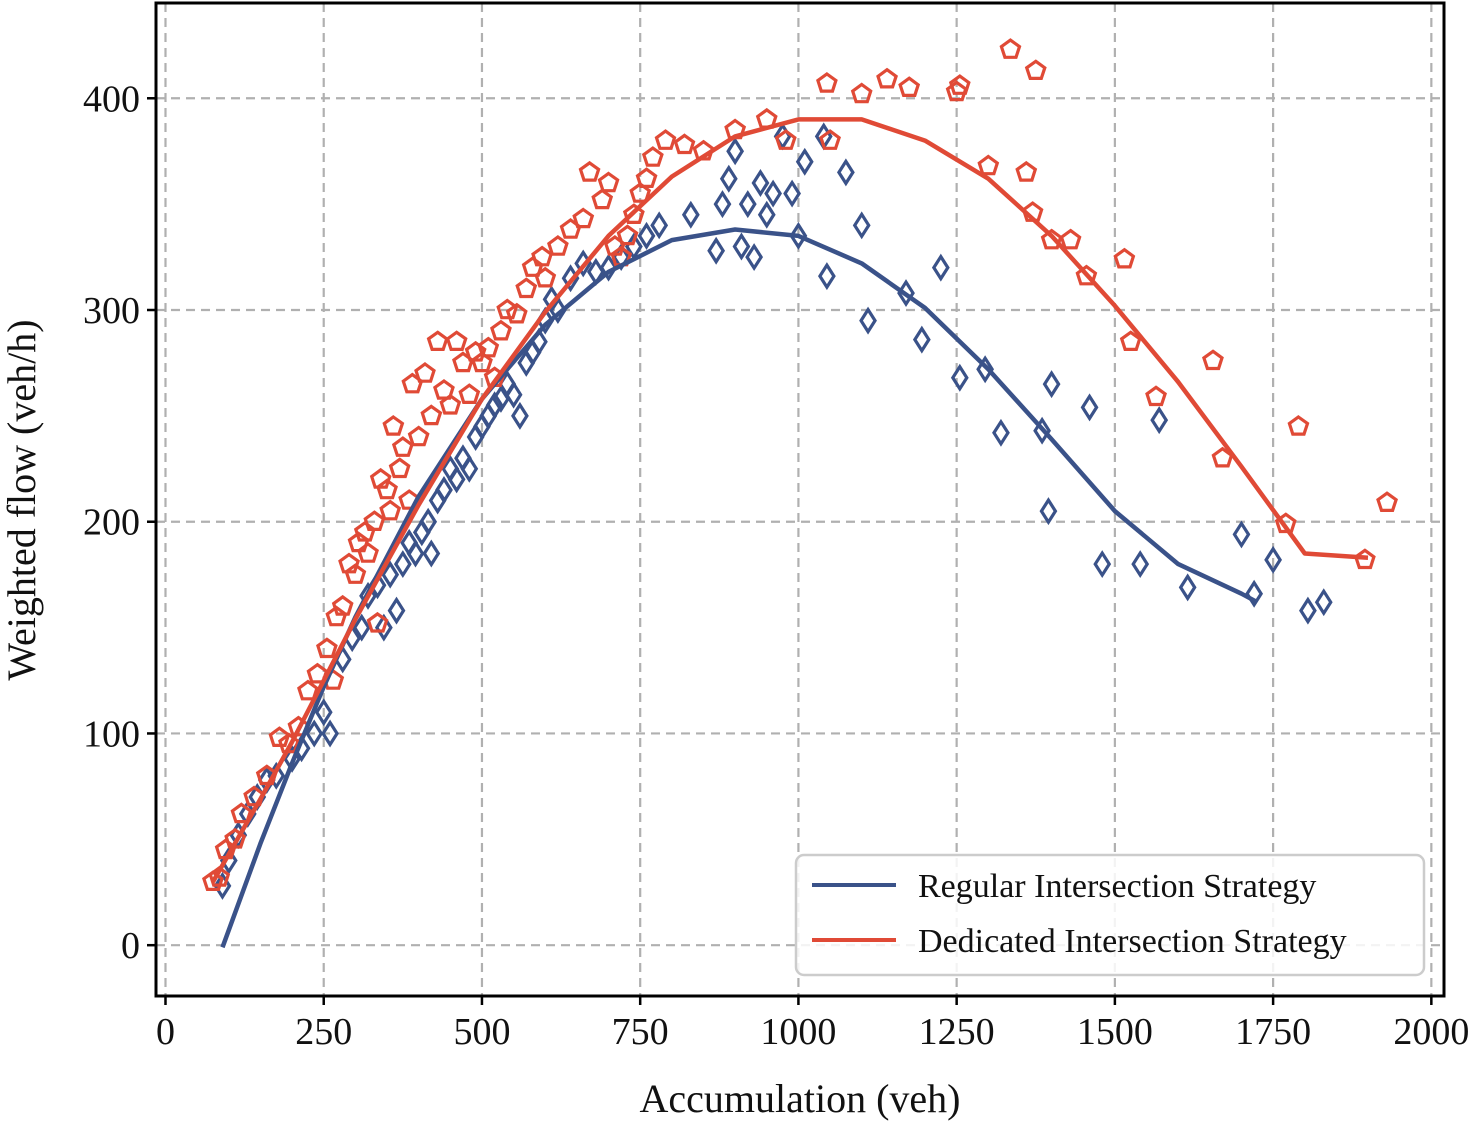 The width and height of the screenshot is (1476, 1123). I want to click on legend-box, so click(1110, 915).